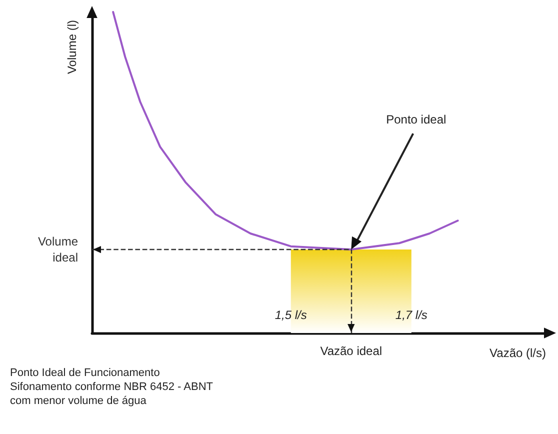 This screenshot has height=434, width=558. What do you see at coordinates (112, 387) in the screenshot?
I see `text: Ponto Ideal de Funcionamento Sifonamento conforme NBR 6452 - ABNT com menor volume de água` at bounding box center [112, 387].